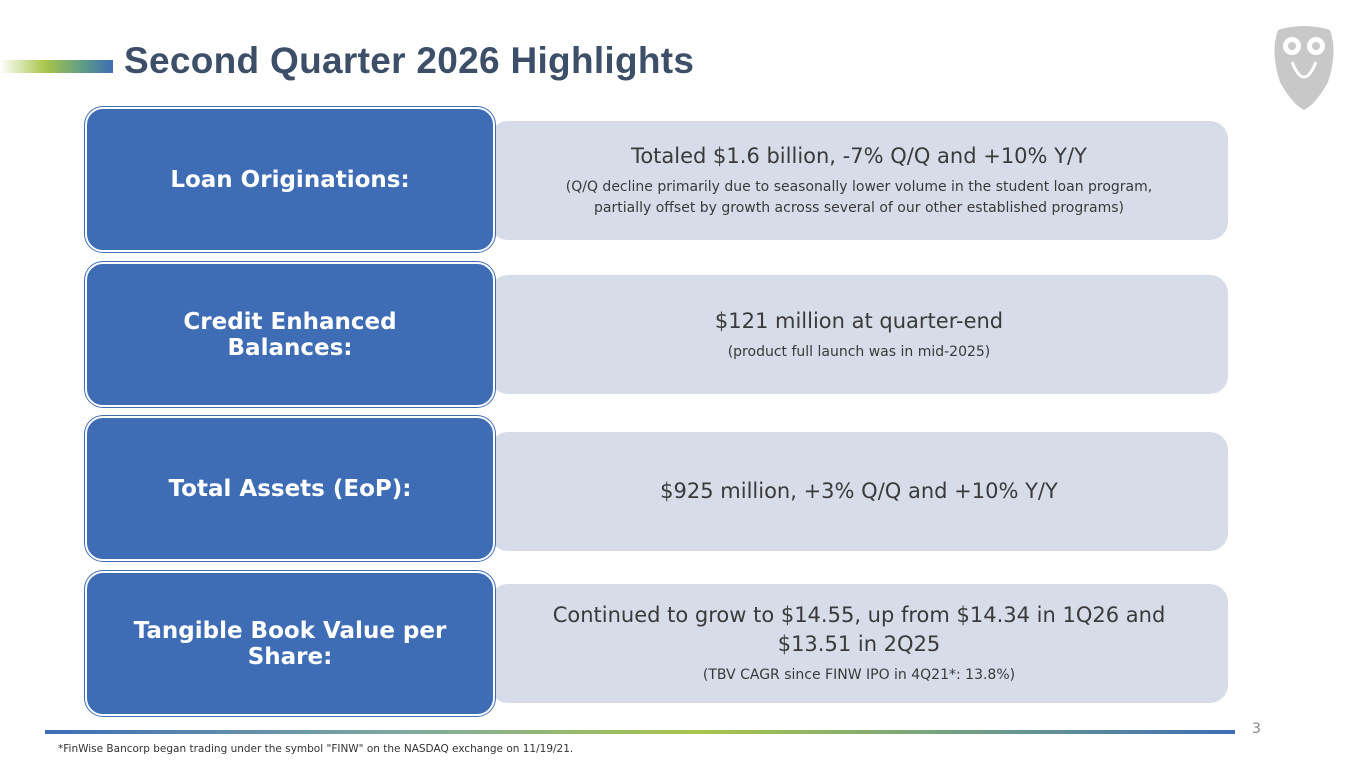  I want to click on logo, so click(1304, 68).